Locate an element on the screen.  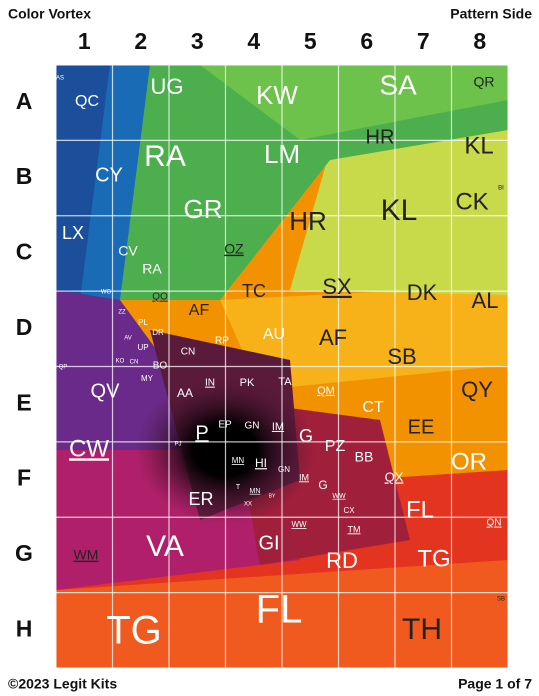
column-label: 2 is located at coordinates (140, 41).